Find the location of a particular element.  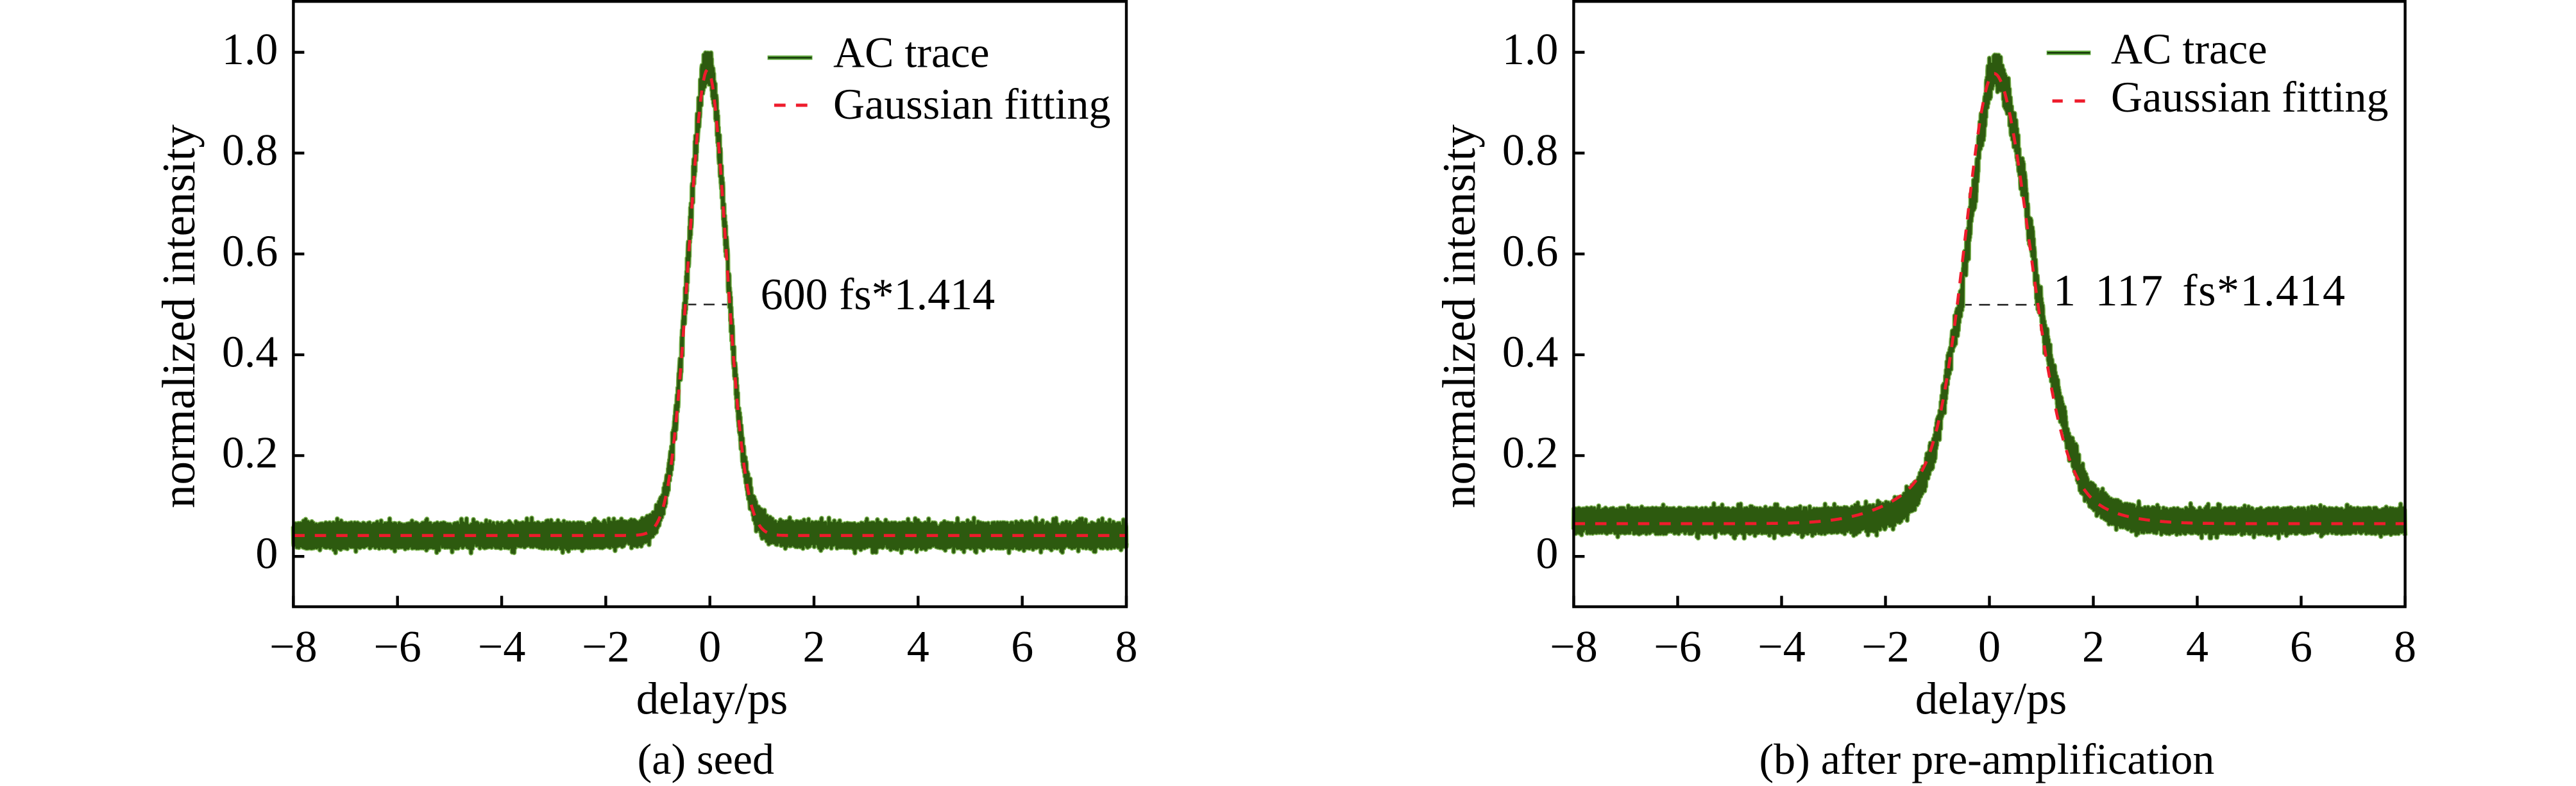

svg-text: (a) seed is located at coordinates (706, 759).